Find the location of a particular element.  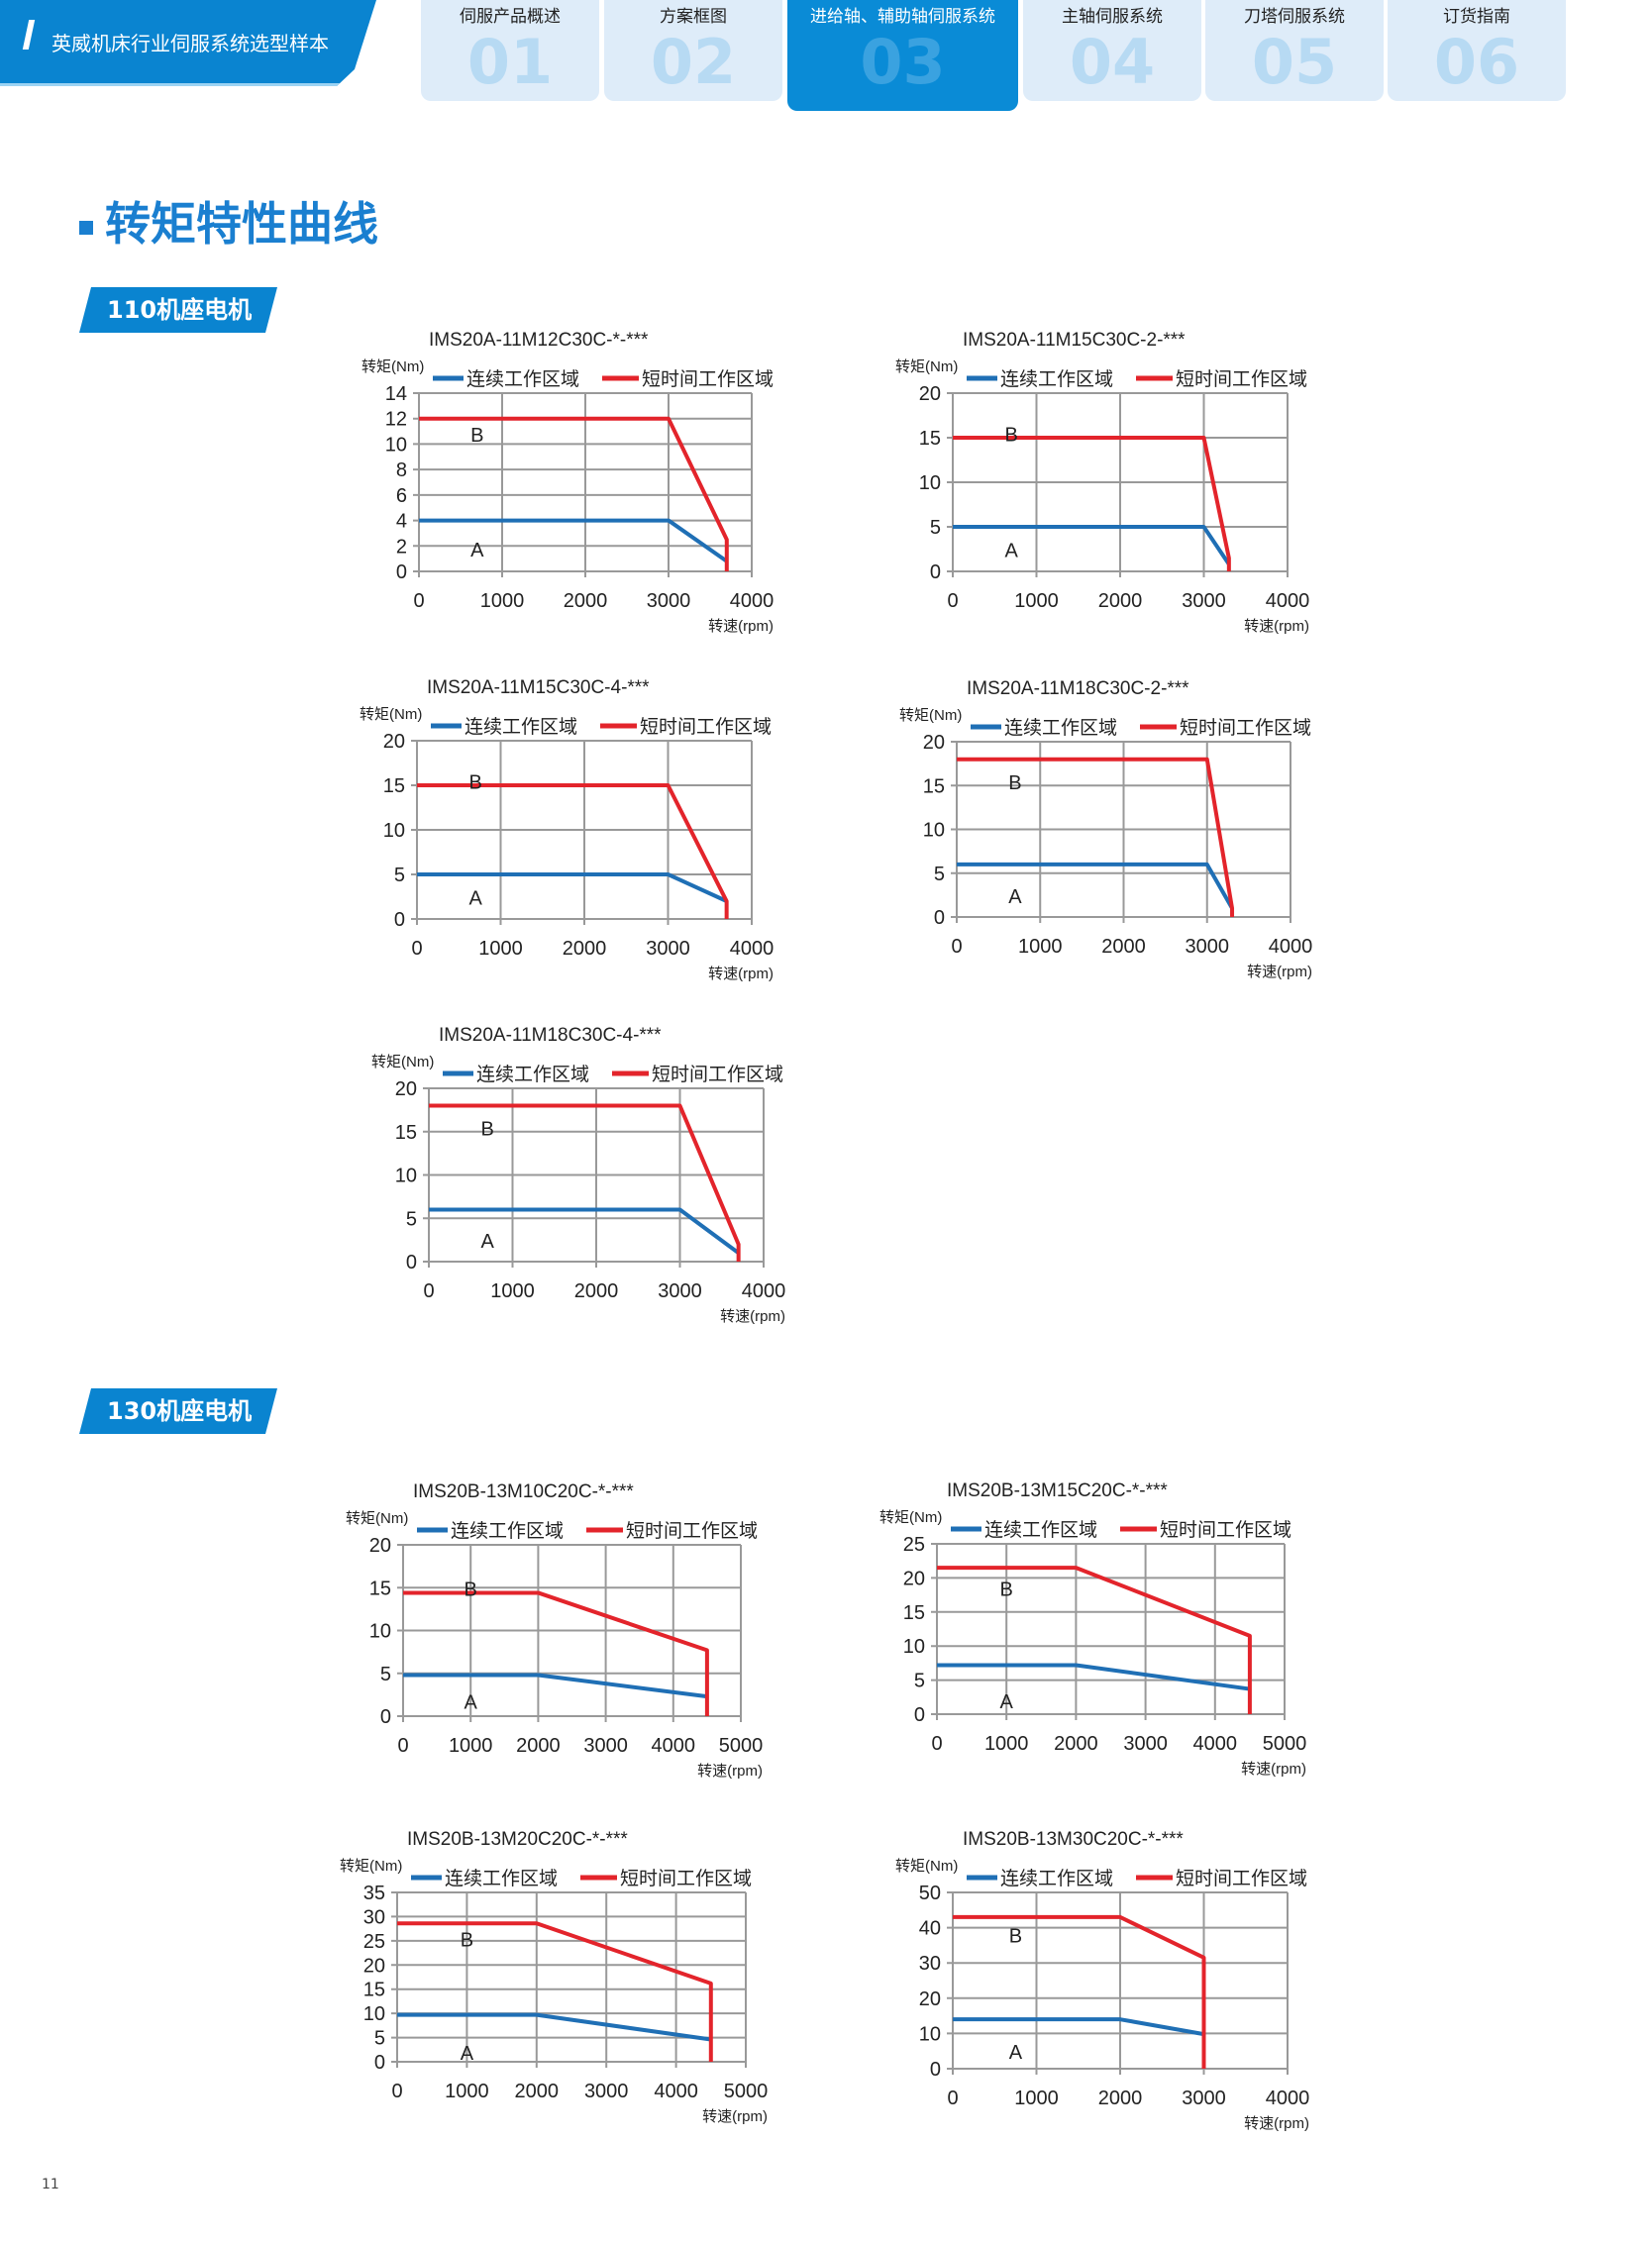

tab-label: 伺服产品概述 is located at coordinates (510, 17).